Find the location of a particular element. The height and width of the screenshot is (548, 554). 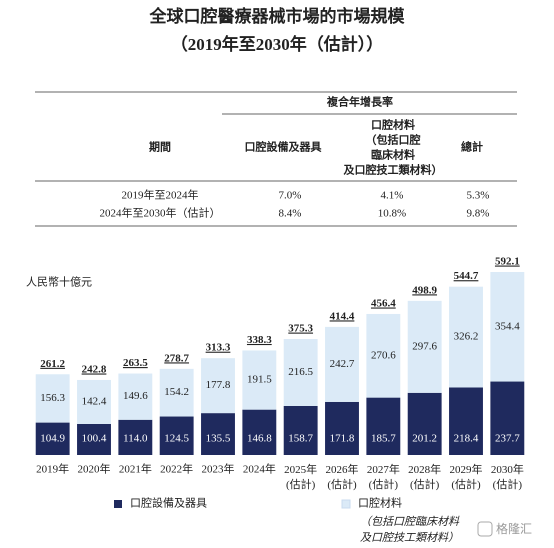

x-tick-label: 2029年(估計) is located at coordinates (466, 476).